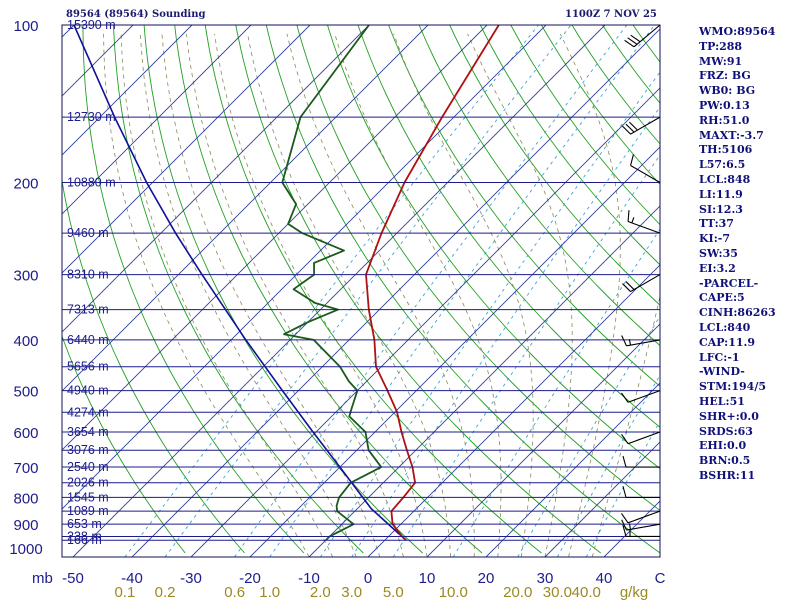  Describe the element at coordinates (731, 135) in the screenshot. I see `index-item: MAXT:-3.7` at that location.